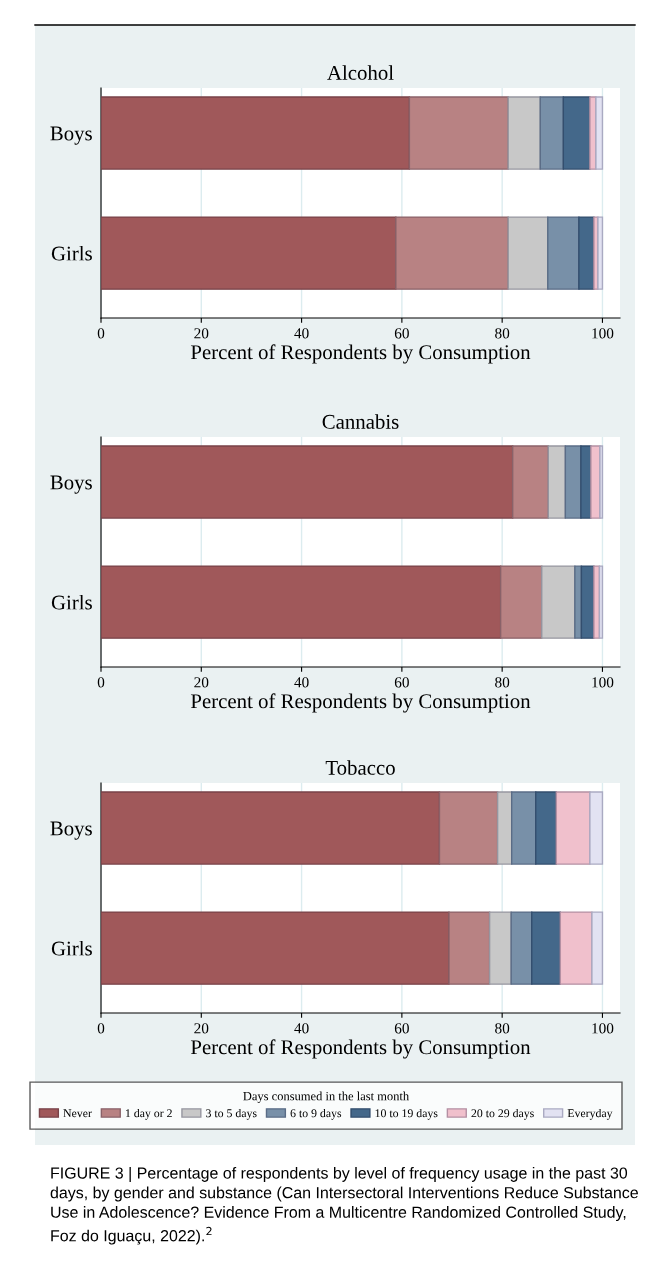  What do you see at coordinates (360, 767) in the screenshot?
I see `chart-title: Tobacco` at bounding box center [360, 767].